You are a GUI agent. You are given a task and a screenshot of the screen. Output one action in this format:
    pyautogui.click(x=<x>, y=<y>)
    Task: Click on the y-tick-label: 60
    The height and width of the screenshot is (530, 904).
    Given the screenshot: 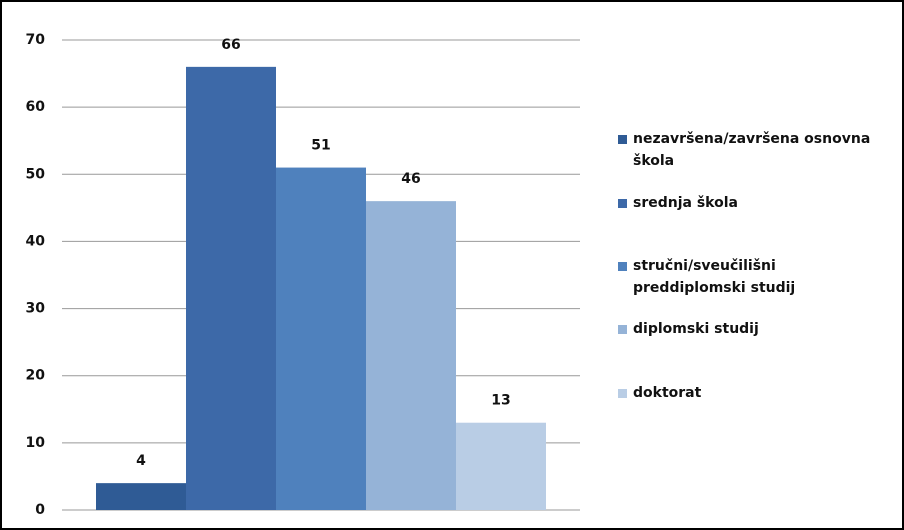 What is the action you would take?
    pyautogui.click(x=36, y=107)
    